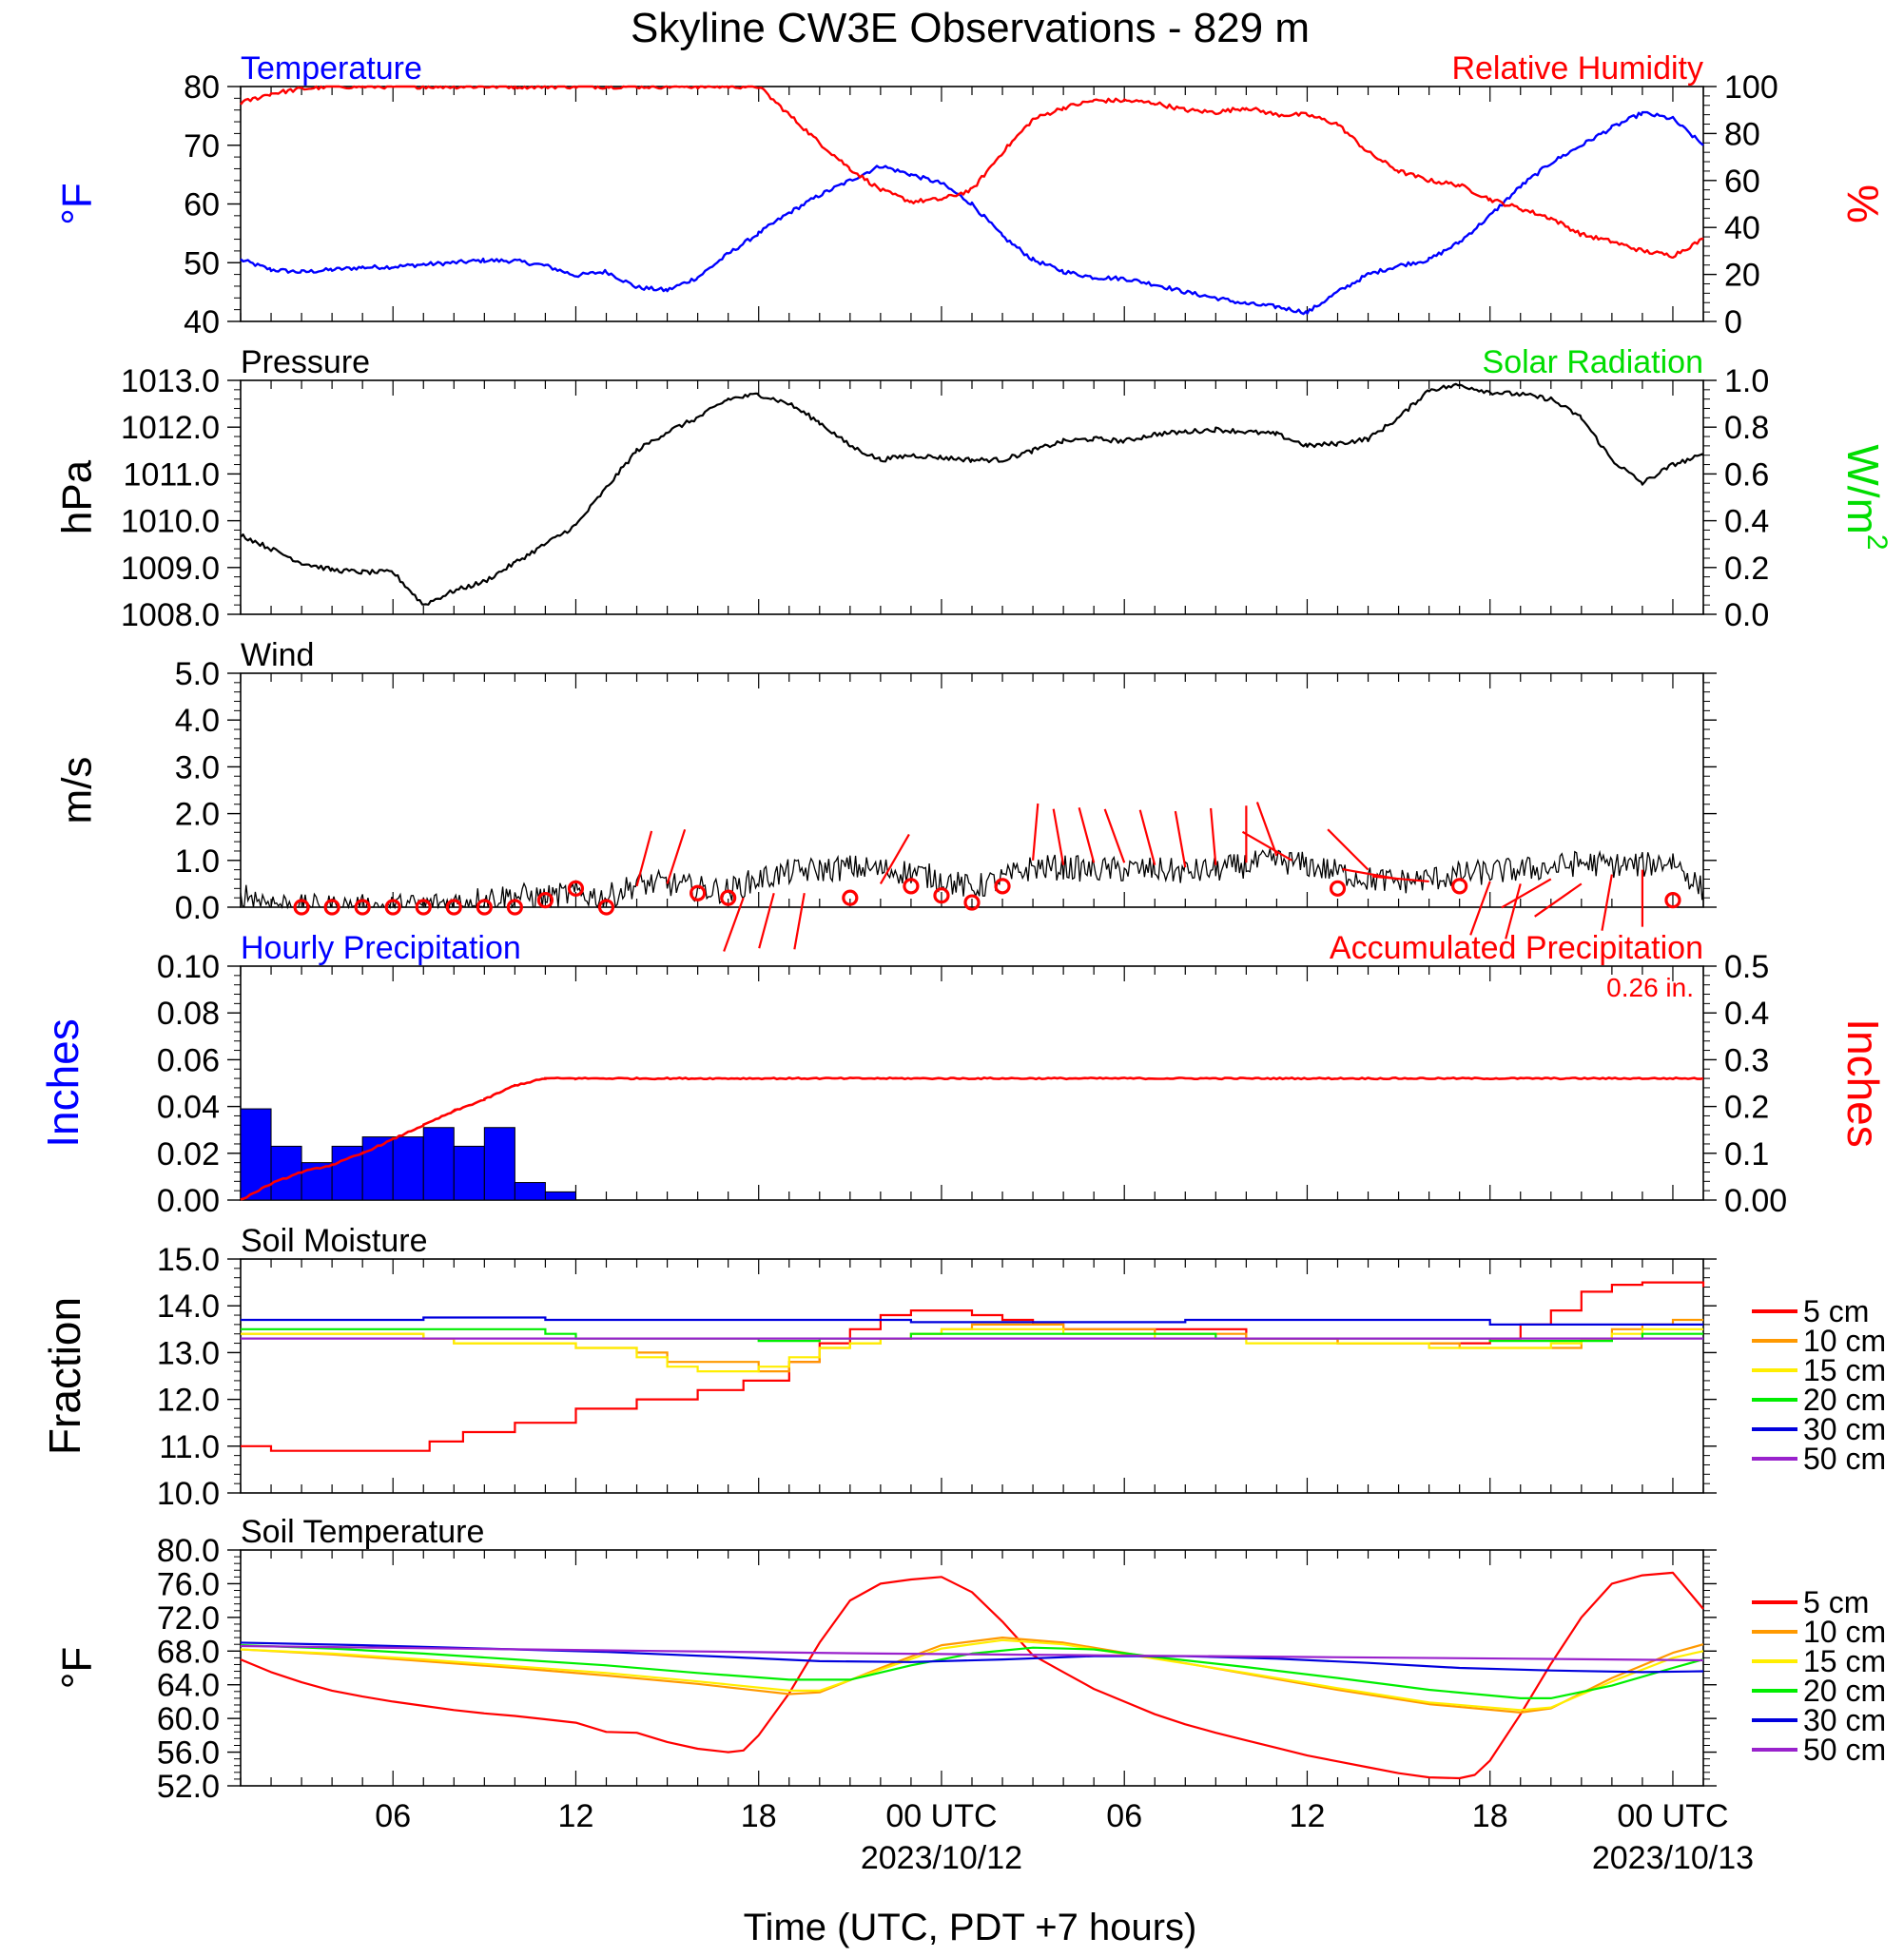 Image resolution: width=1904 pixels, height=1957 pixels. Describe the element at coordinates (972, 1345) in the screenshot. I see `series-soil-moisture` at that location.